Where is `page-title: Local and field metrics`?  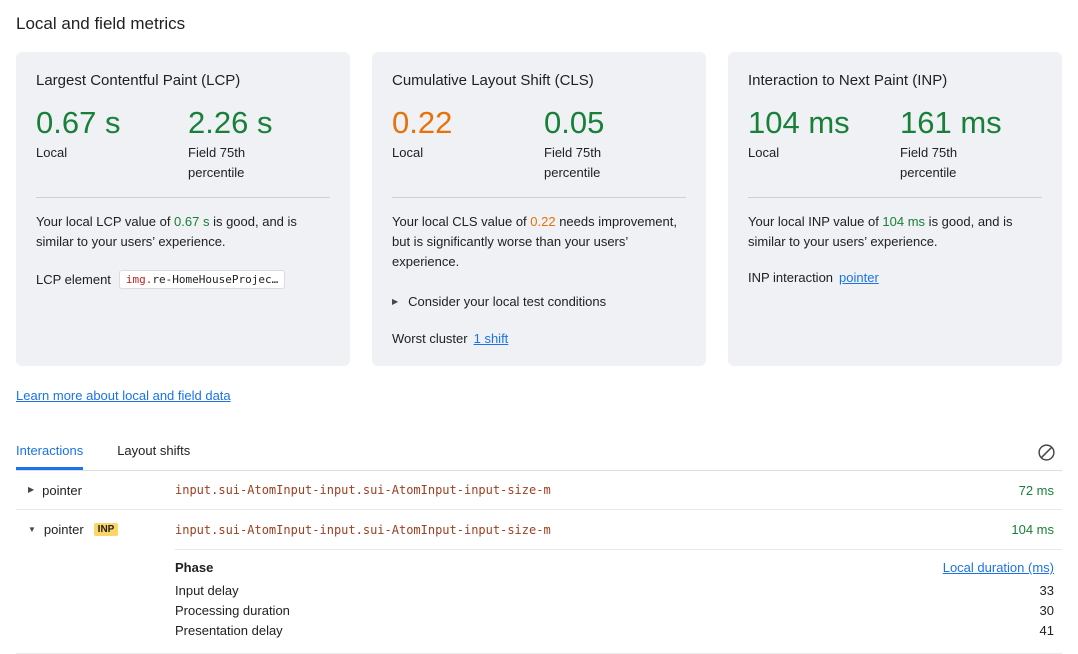
page-title: Local and field metrics is located at coordinates (101, 23).